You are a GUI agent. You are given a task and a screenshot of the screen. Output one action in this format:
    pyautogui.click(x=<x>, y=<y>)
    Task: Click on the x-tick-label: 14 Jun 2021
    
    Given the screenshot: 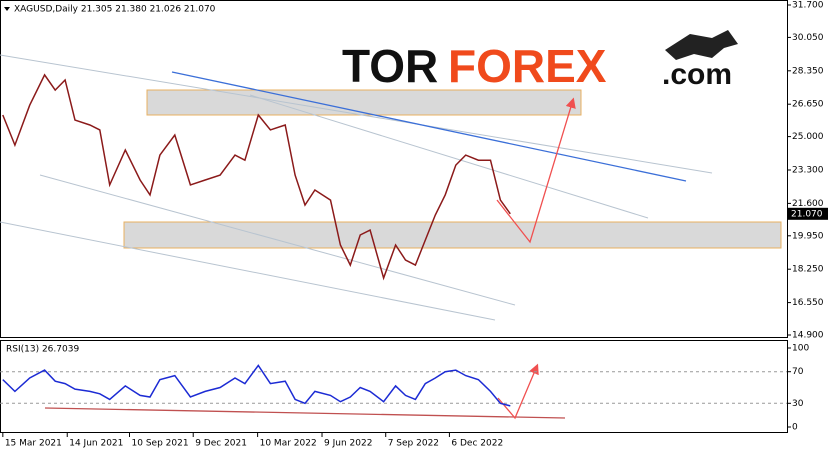 What is the action you would take?
    pyautogui.click(x=96, y=444)
    